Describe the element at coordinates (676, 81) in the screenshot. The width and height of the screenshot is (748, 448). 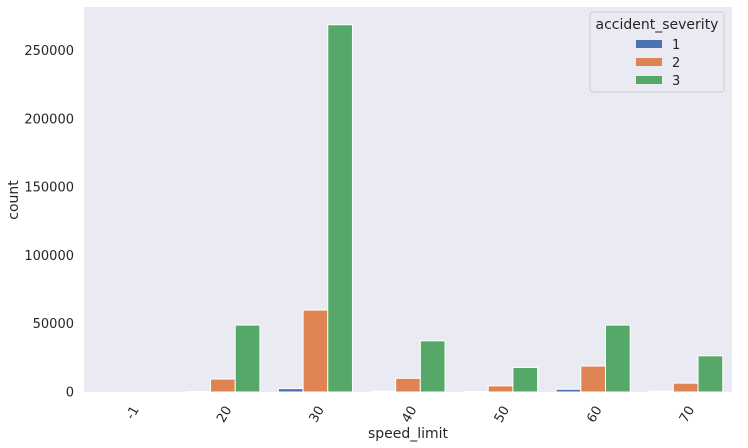
I see `legend-entry-3: 3` at that location.